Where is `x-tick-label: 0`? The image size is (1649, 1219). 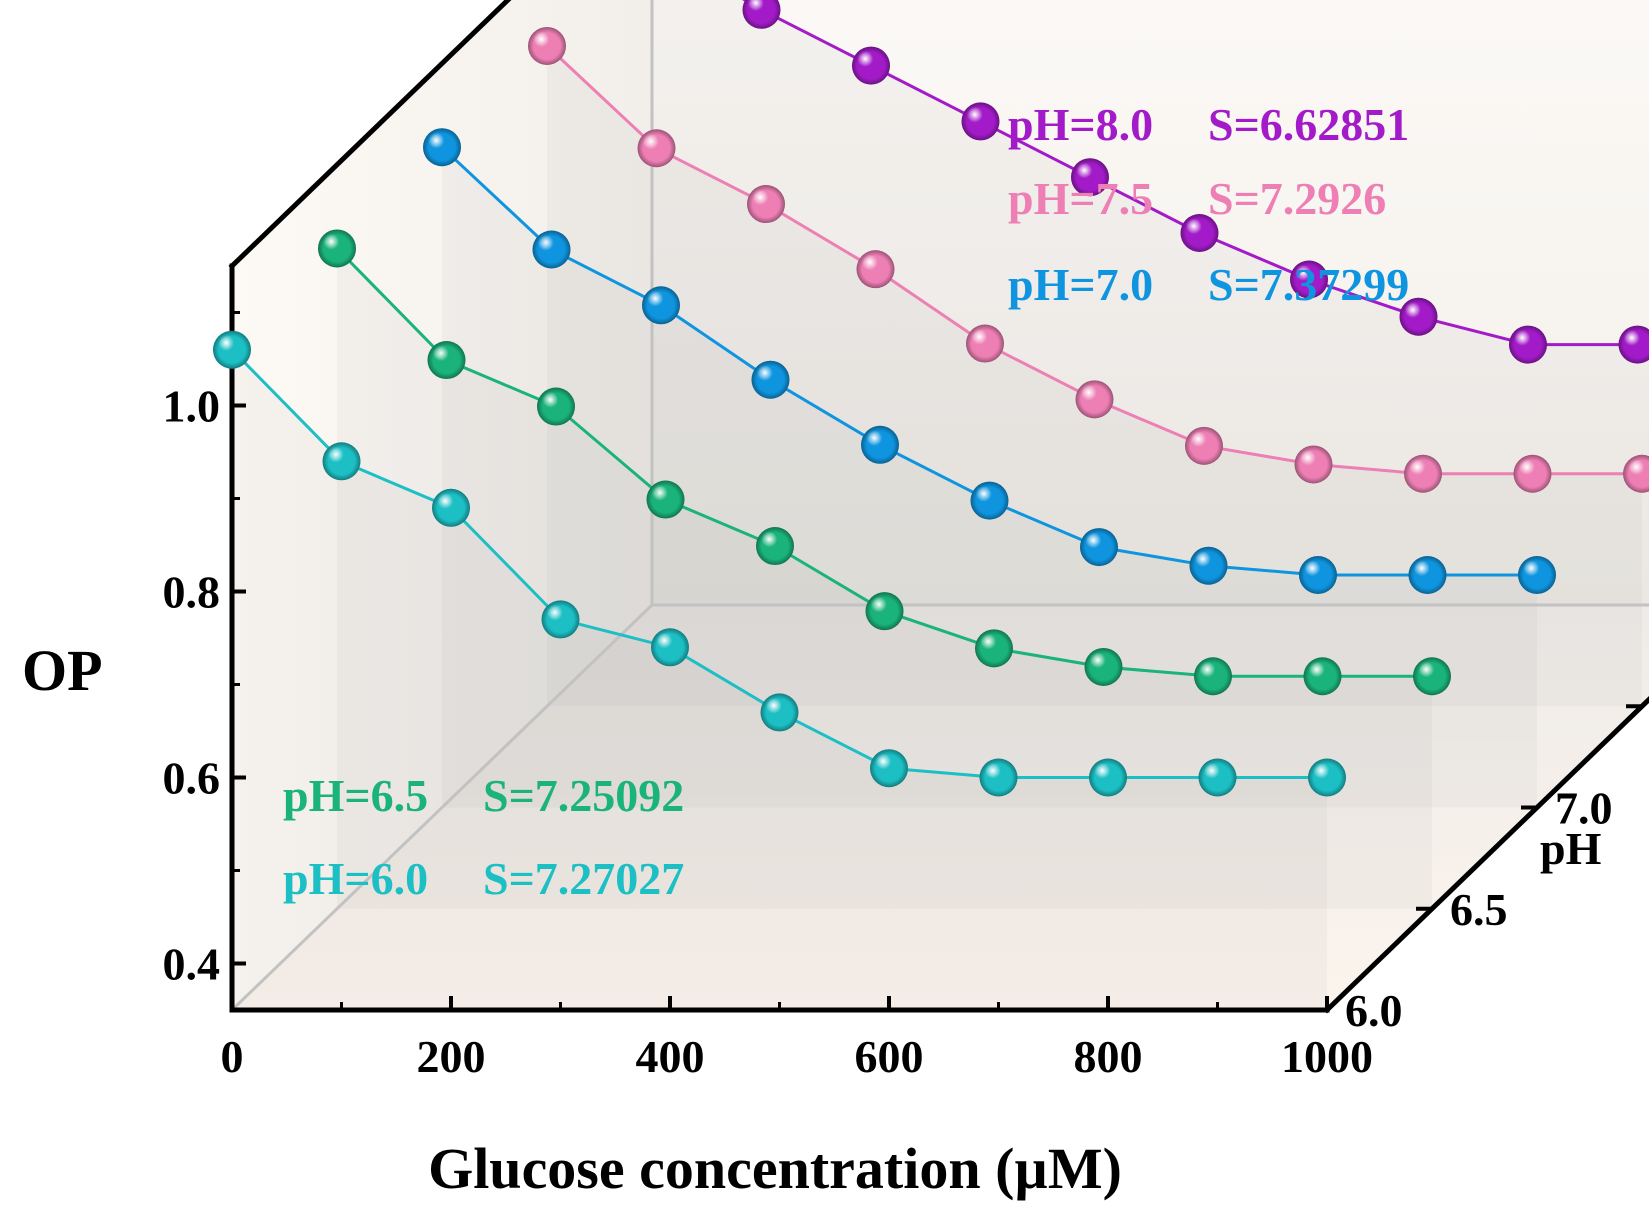 x-tick-label: 0 is located at coordinates (232, 1056).